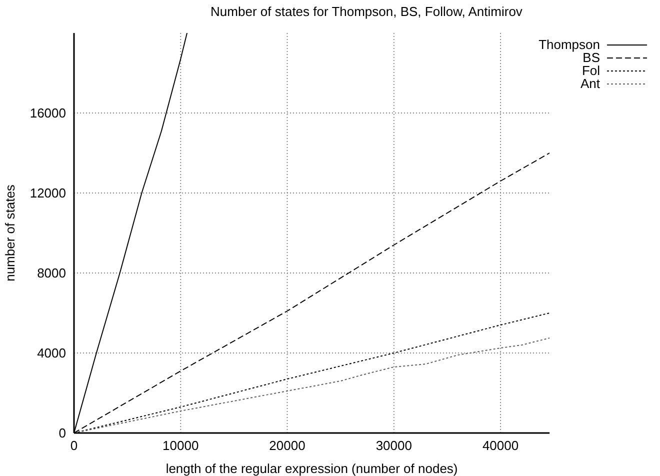 The image size is (660, 476). Describe the element at coordinates (591, 70) in the screenshot. I see `legend-label: Fol` at that location.